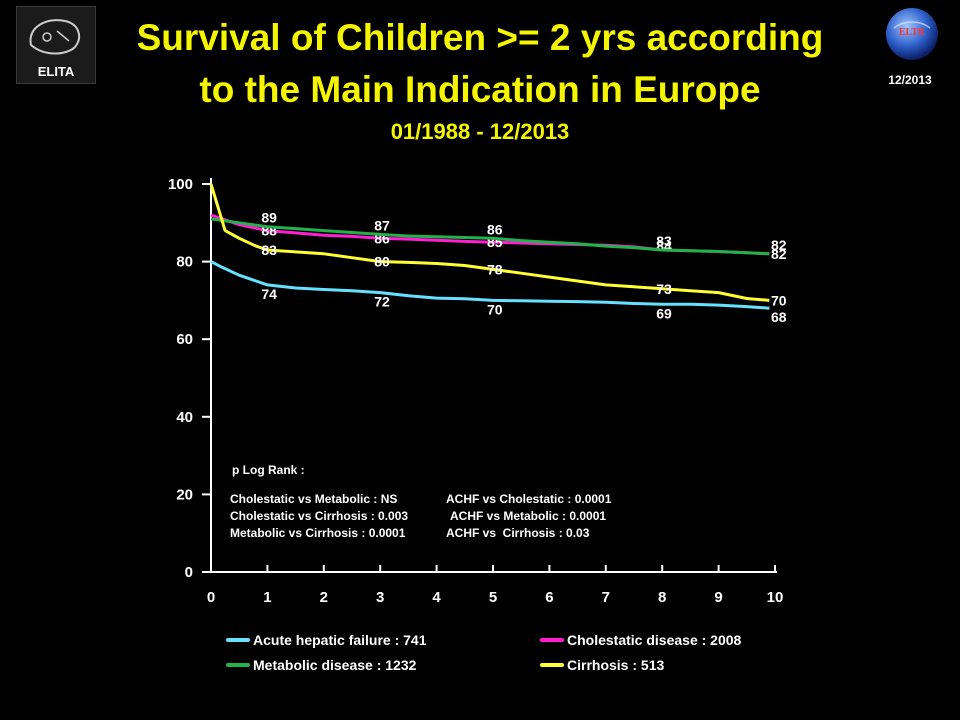 The height and width of the screenshot is (720, 960). I want to click on legend-item-metabolic: Metabolic disease : 1232, so click(321, 665).